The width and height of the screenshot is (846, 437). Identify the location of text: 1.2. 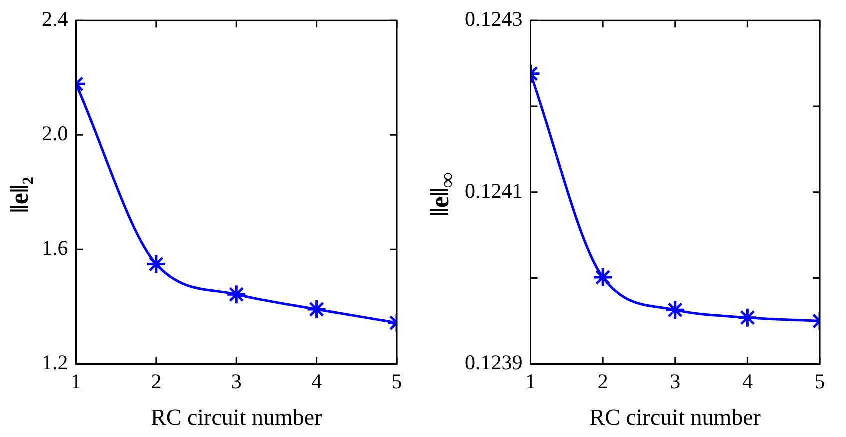
(55, 362).